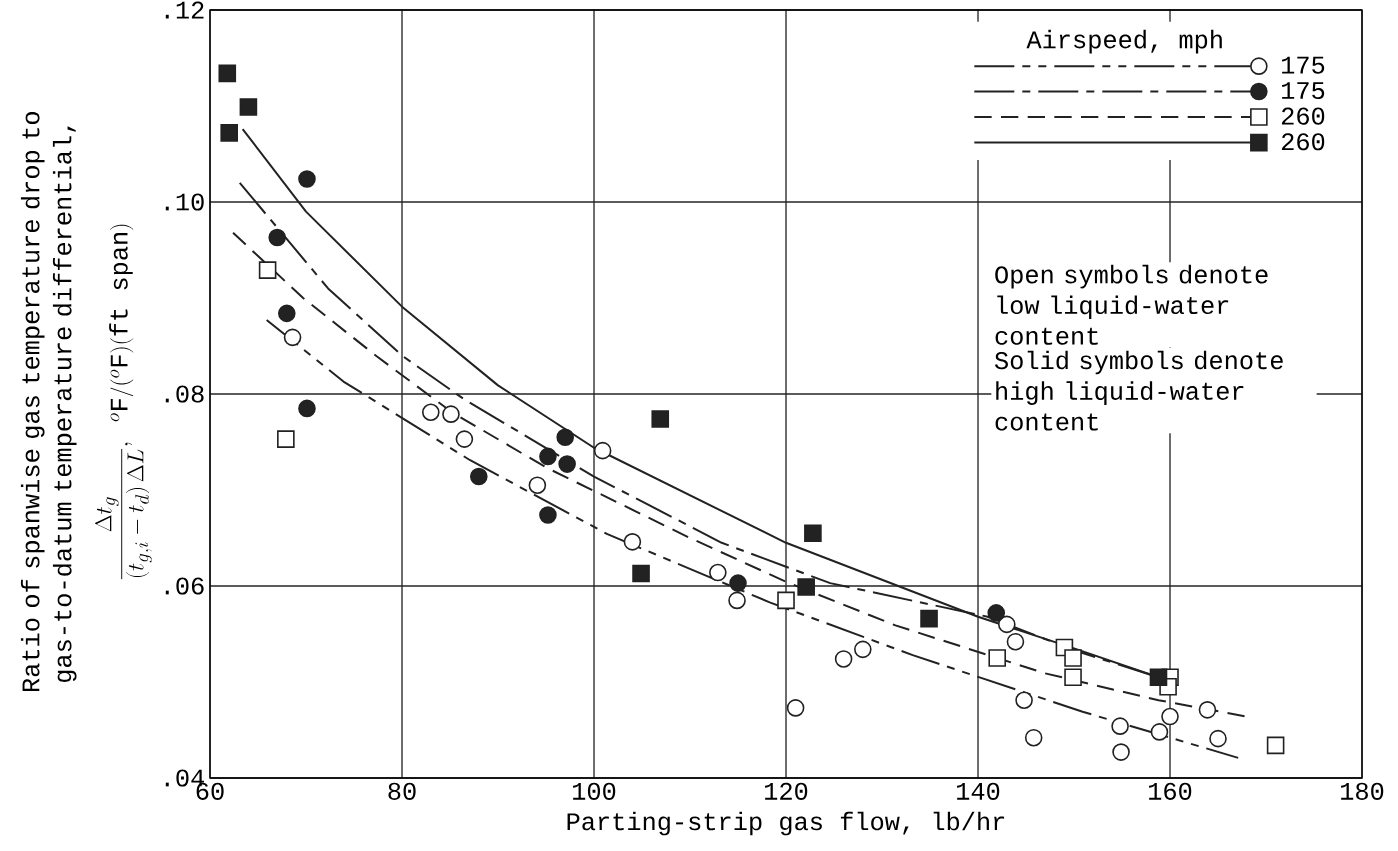 The width and height of the screenshot is (1398, 851). What do you see at coordinates (402, 791) in the screenshot?
I see `x-tick-label: 80` at bounding box center [402, 791].